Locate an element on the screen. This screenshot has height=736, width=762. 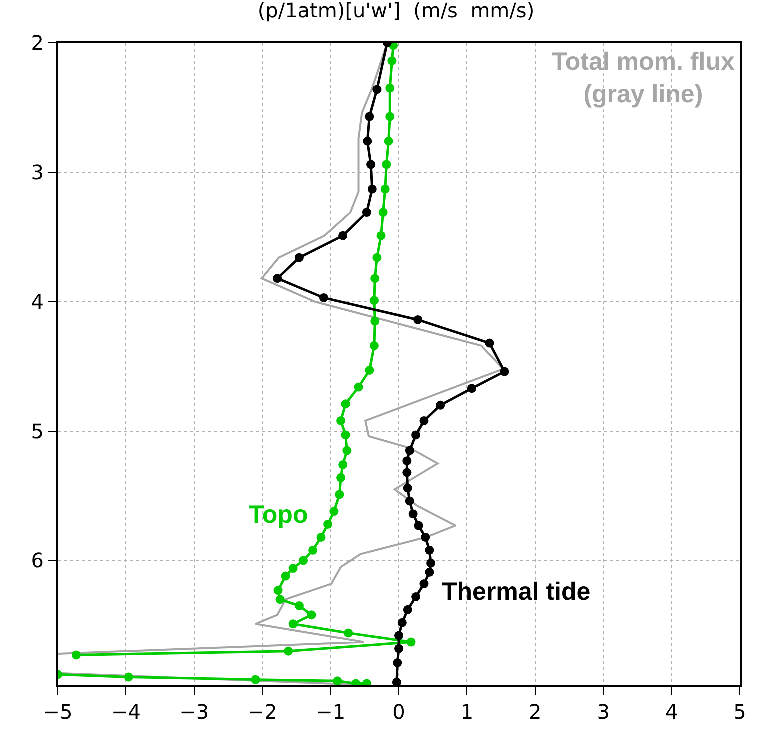
x-tick-label: 5 is located at coordinates (740, 712).